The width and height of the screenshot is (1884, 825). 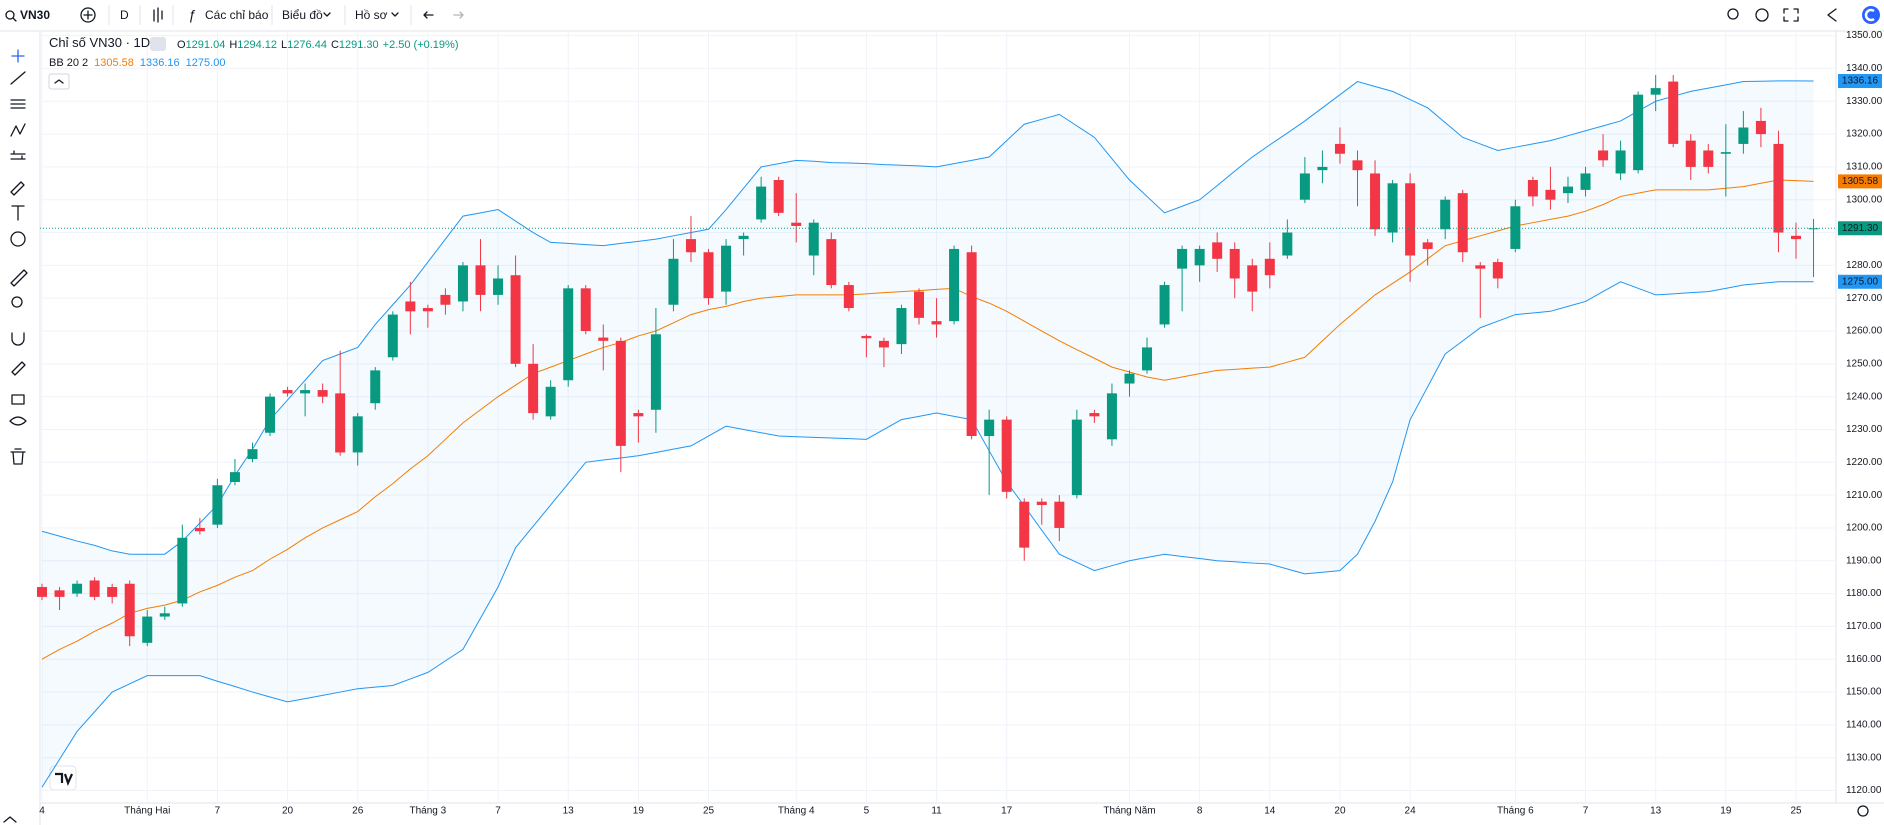 What do you see at coordinates (302, 15) in the screenshot?
I see `chart-type-button: Biểu đồ` at bounding box center [302, 15].